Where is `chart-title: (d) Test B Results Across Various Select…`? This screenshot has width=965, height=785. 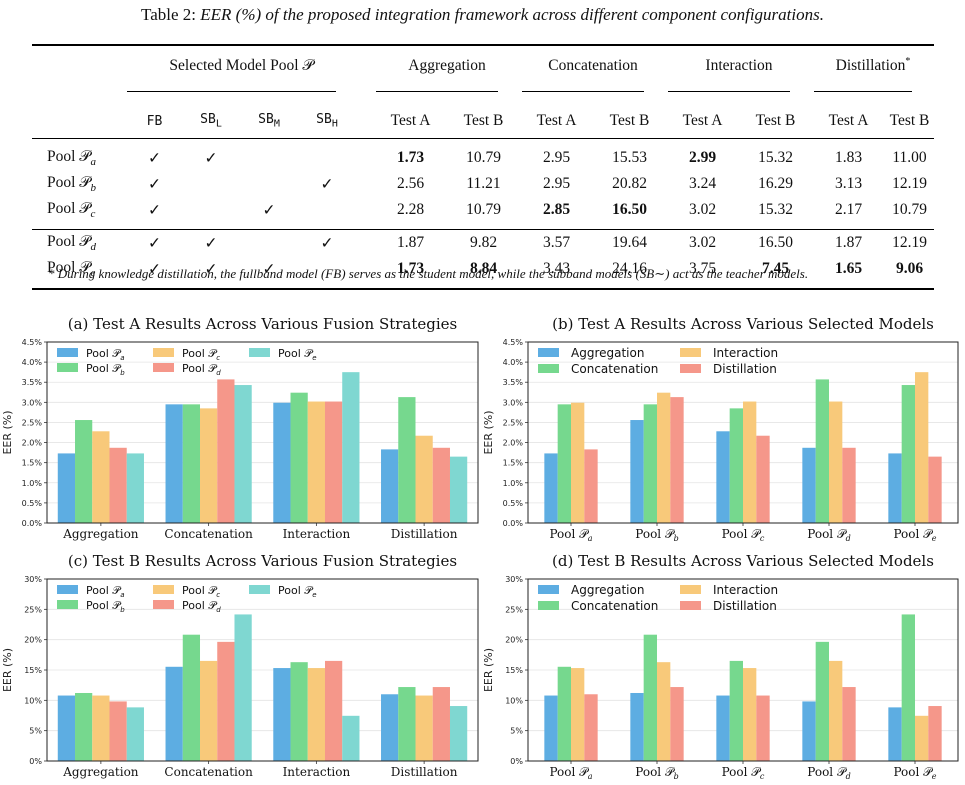
chart-title: (d) Test B Results Across Various Select… is located at coordinates (743, 561).